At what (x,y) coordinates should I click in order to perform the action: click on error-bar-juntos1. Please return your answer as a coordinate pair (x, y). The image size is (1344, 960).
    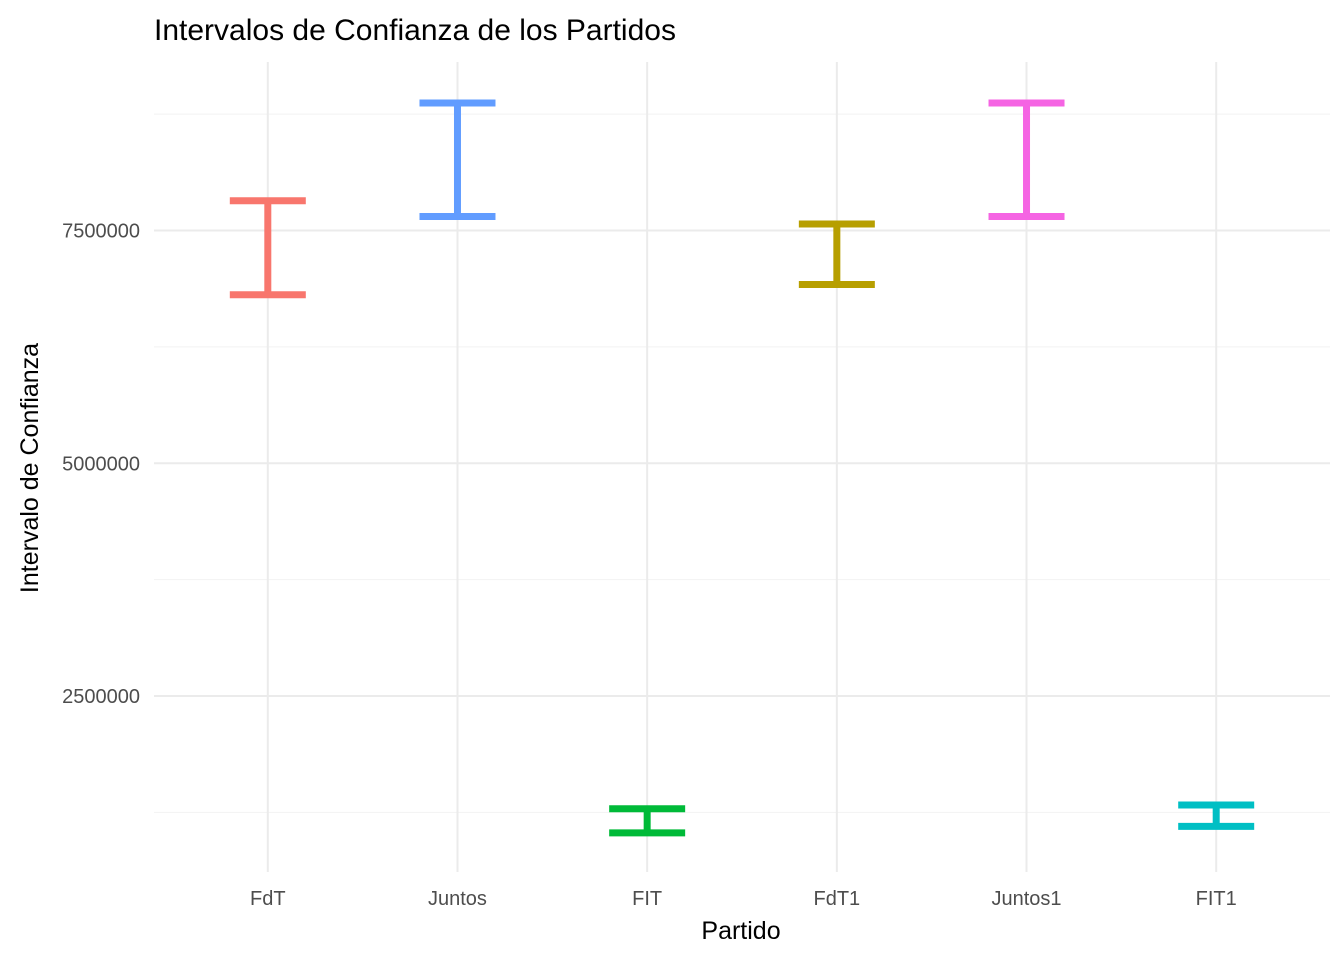
    Looking at the image, I should click on (1026, 160).